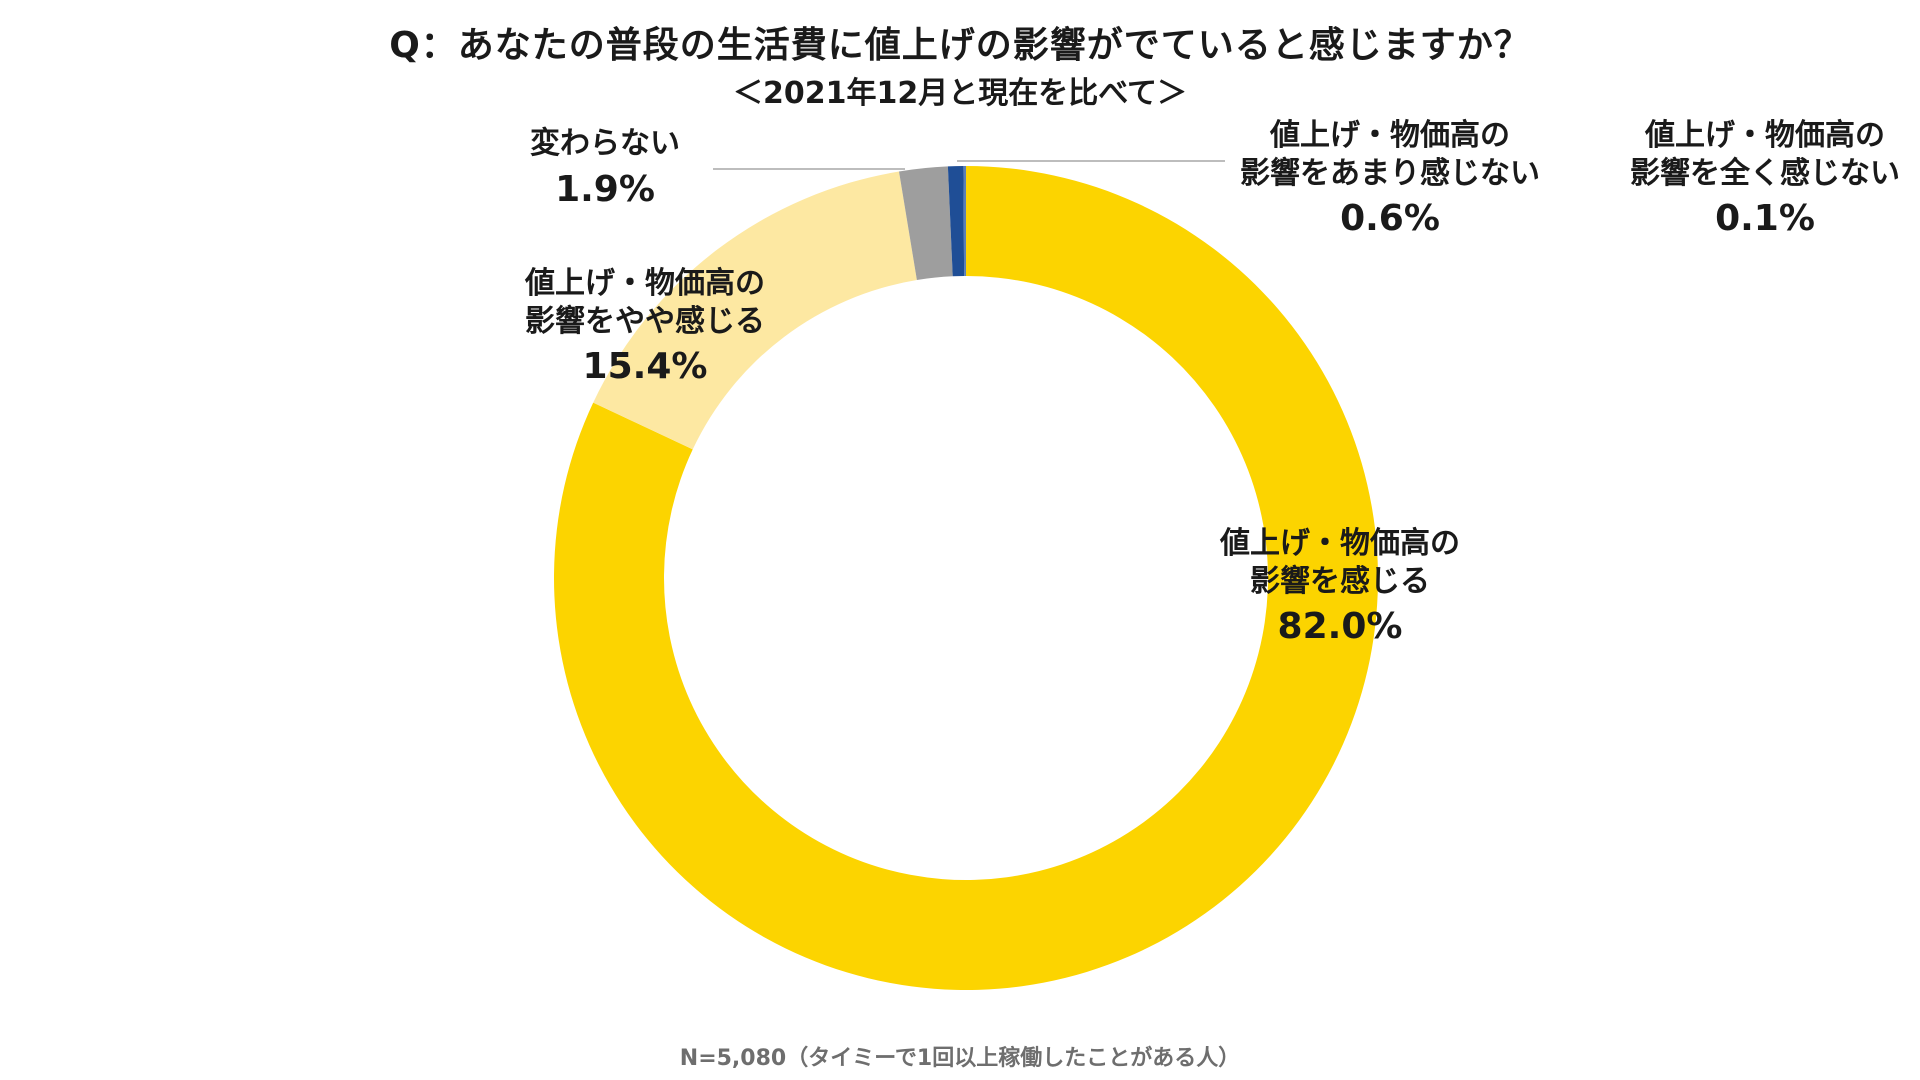 This screenshot has width=1920, height=1080. What do you see at coordinates (1390, 135) in the screenshot?
I see `slice-label-3-line-0: 値上げ・物価高の` at bounding box center [1390, 135].